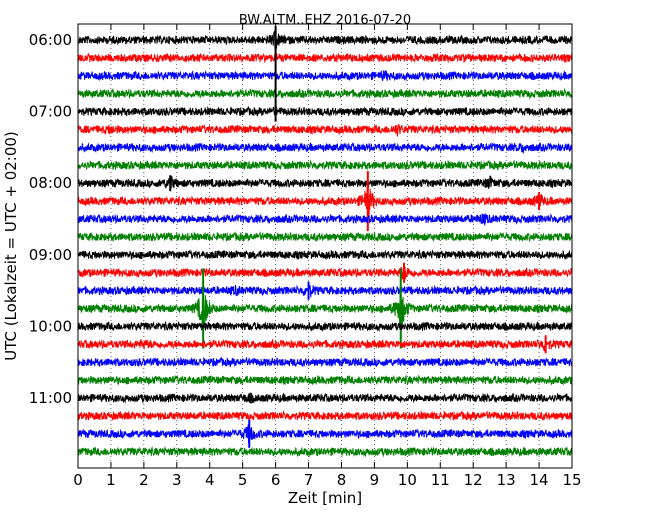 This screenshot has height=520, width=650. What do you see at coordinates (506, 480) in the screenshot?
I see `x-tick-label: 13` at bounding box center [506, 480].